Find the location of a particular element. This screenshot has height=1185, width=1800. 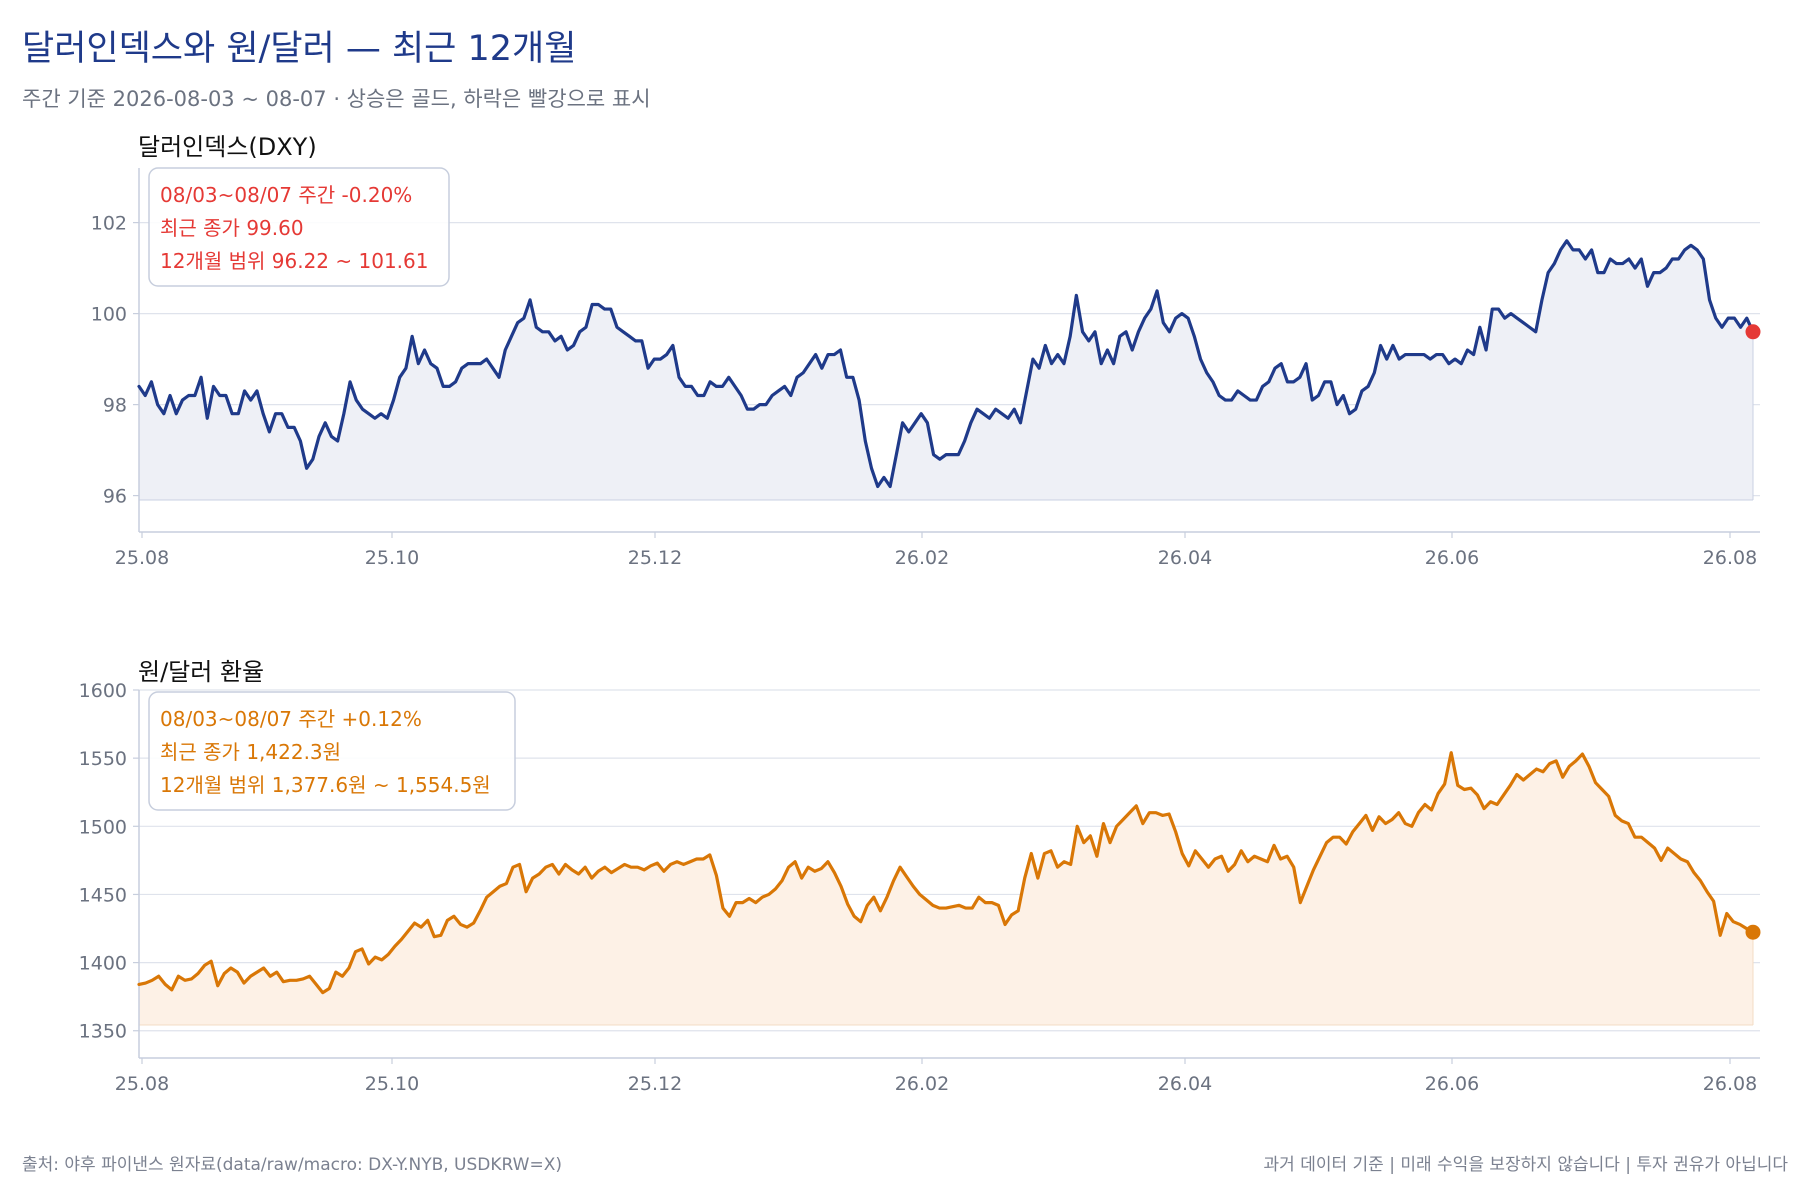

dxy-x-tick-label: 26.06 is located at coordinates (1452, 558).